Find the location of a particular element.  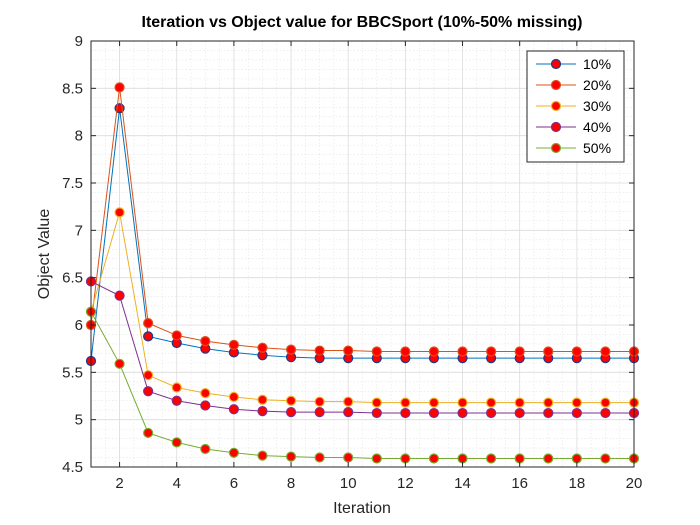

legend-label: 20% is located at coordinates (597, 85).